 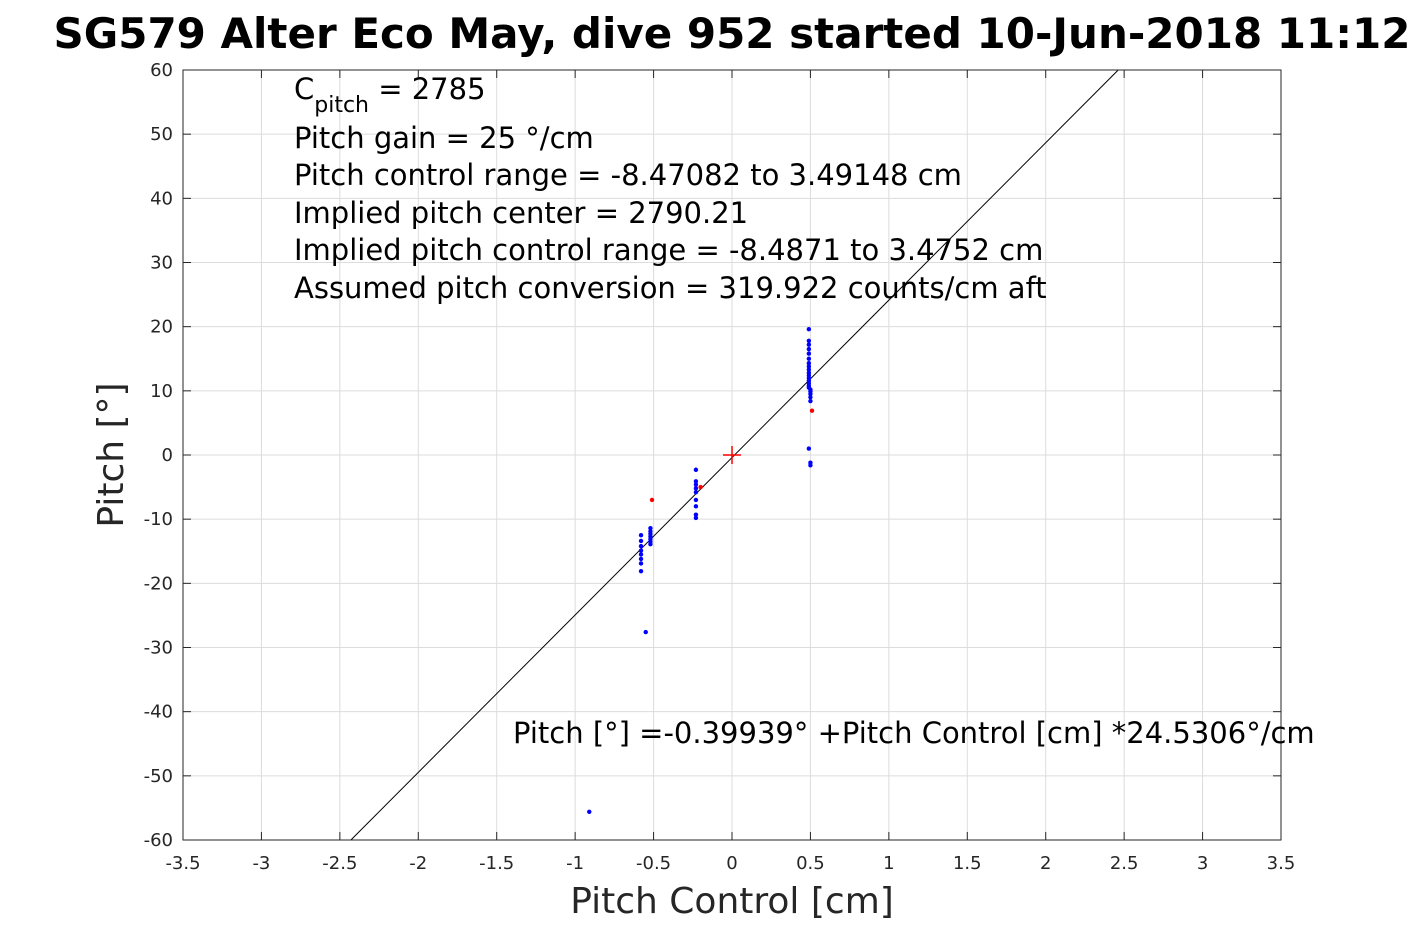 What do you see at coordinates (261, 863) in the screenshot?
I see `x-tick-label: -3` at bounding box center [261, 863].